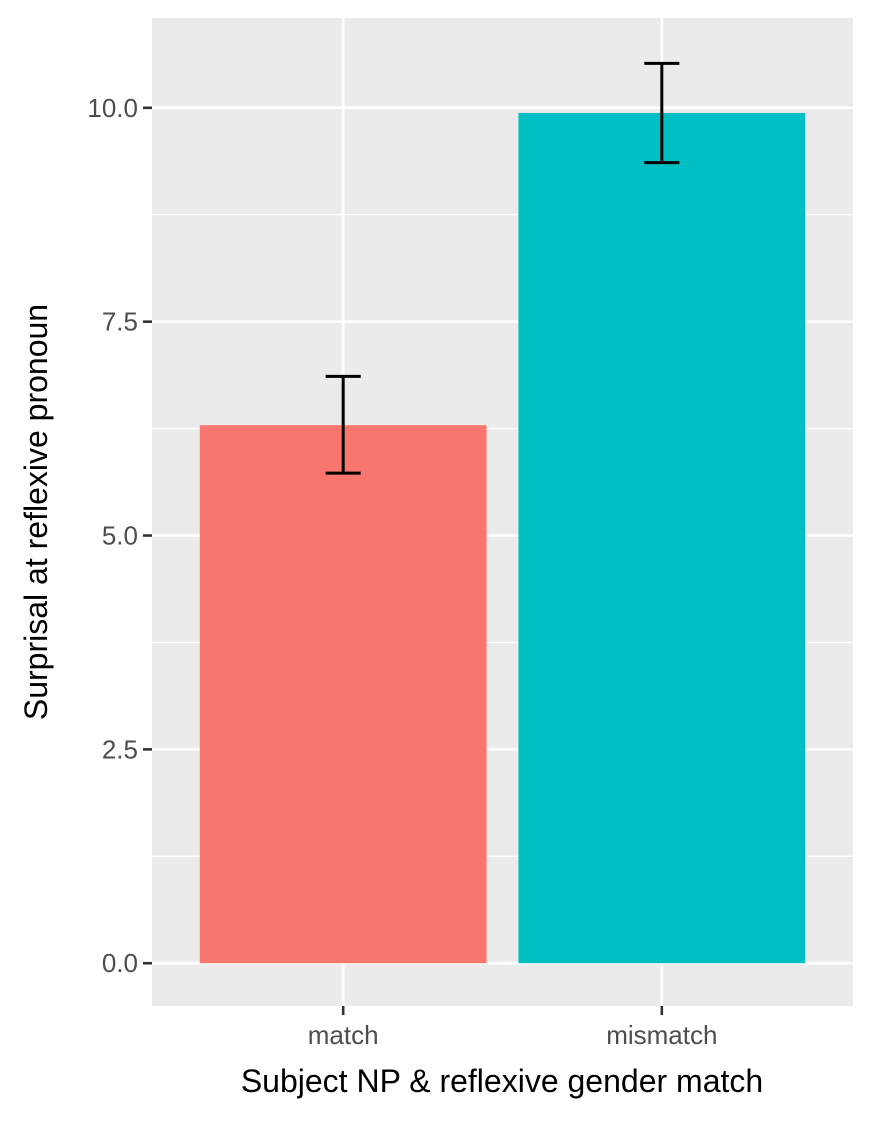 This screenshot has height=1121, width=872. What do you see at coordinates (662, 113) in the screenshot?
I see `error-bar-mismatch` at bounding box center [662, 113].